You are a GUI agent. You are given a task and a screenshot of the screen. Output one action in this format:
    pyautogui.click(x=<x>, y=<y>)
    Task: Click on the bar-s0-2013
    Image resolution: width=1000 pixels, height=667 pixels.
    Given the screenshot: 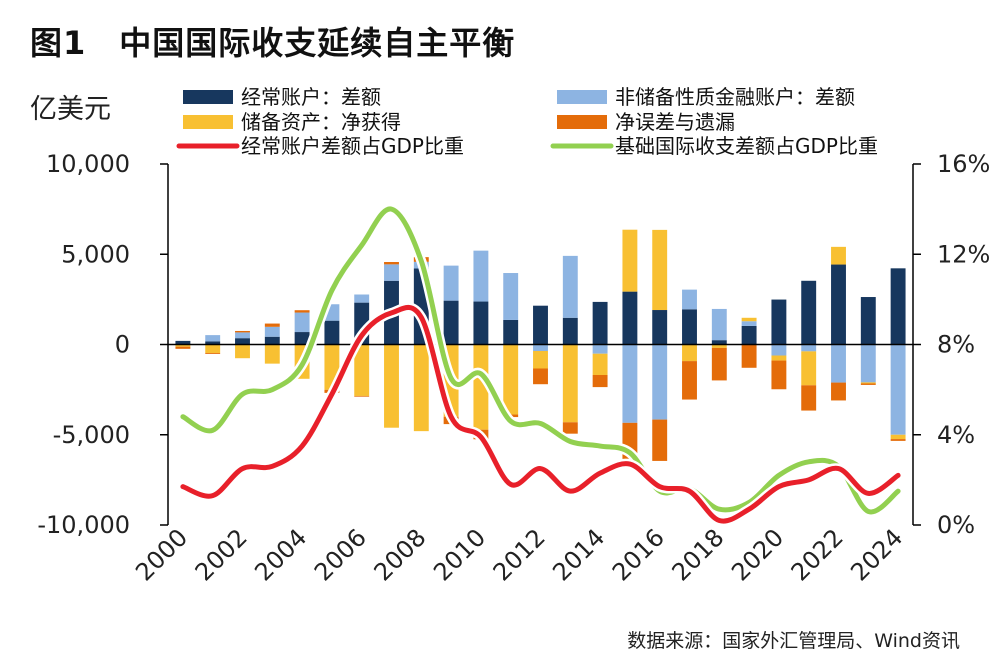 What is the action you would take?
    pyautogui.click(x=570, y=331)
    